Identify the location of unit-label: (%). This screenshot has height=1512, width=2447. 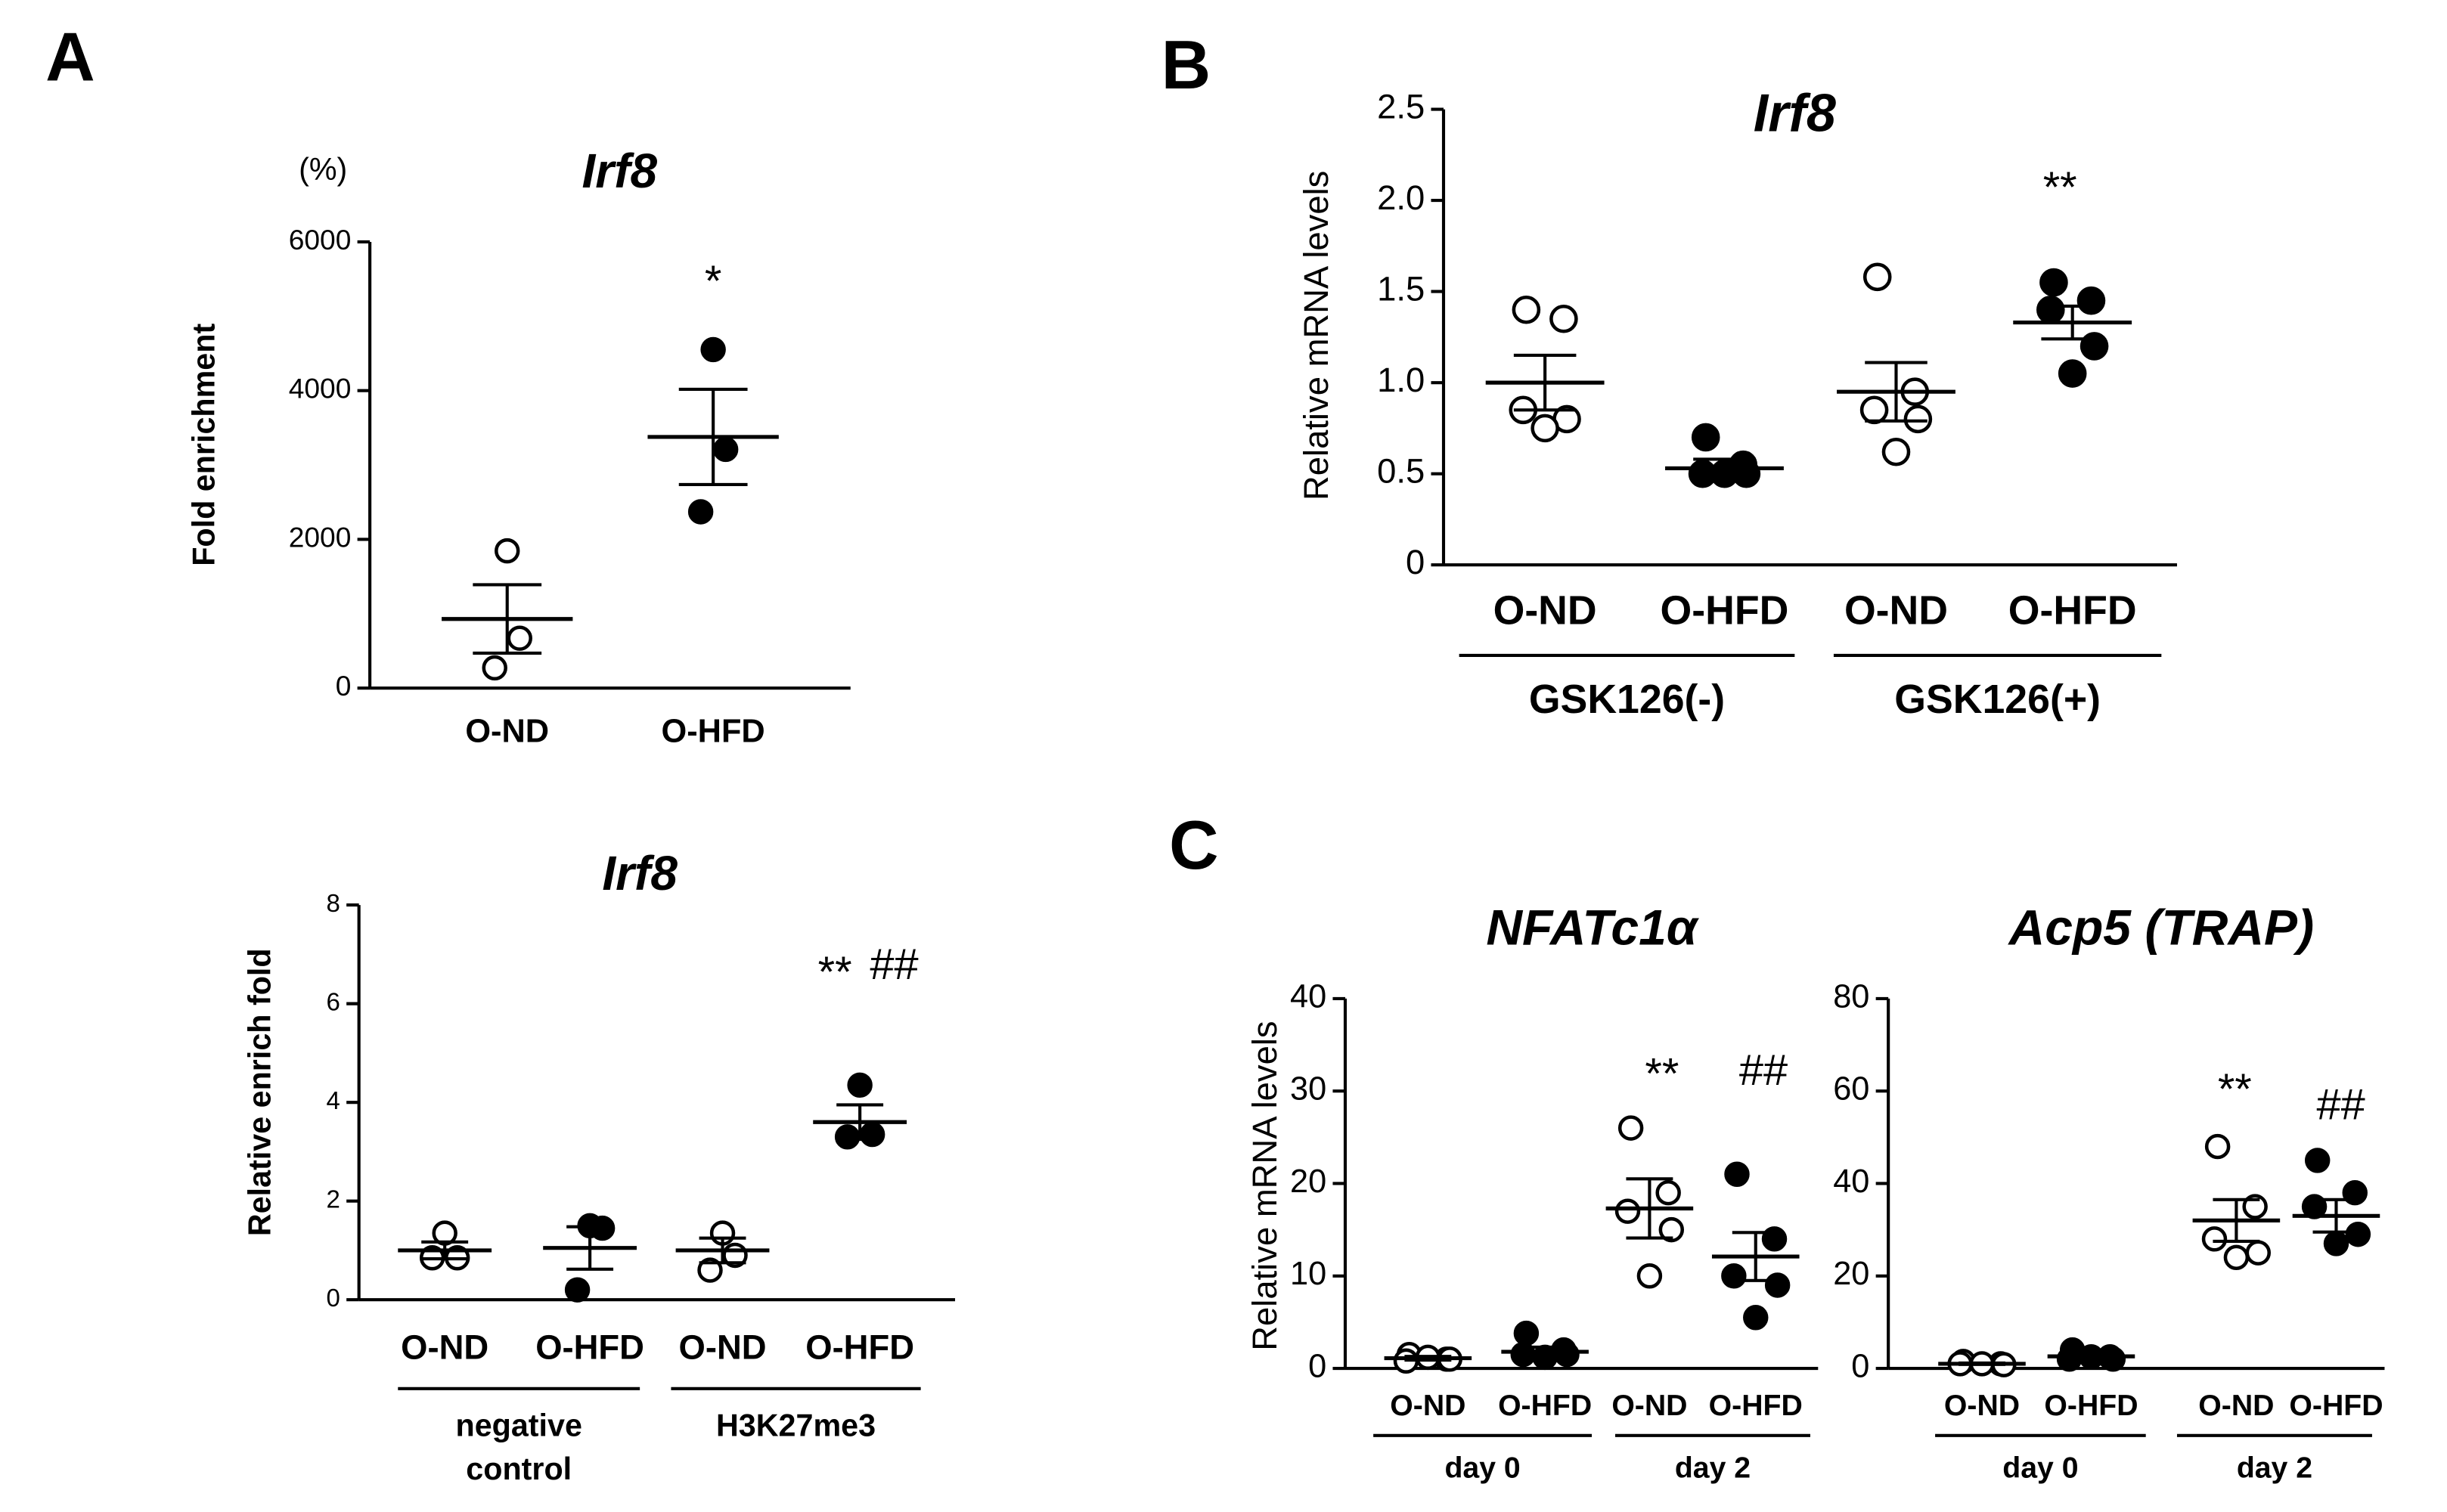
(323, 169).